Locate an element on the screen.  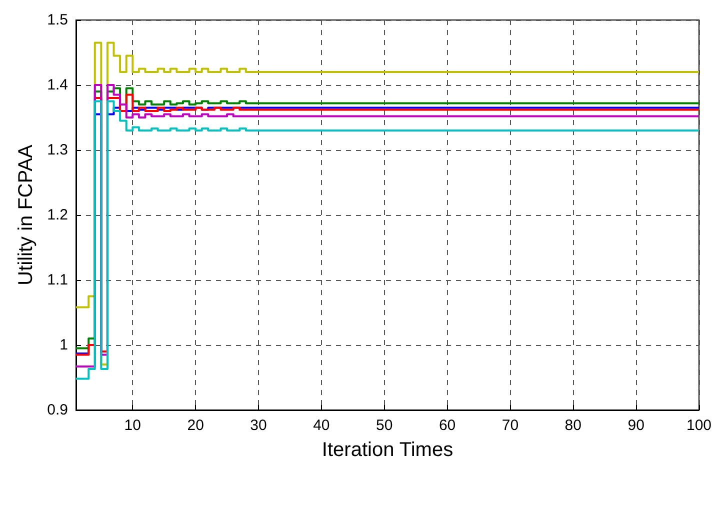
y-tick-label: 1.3 is located at coordinates (57, 150).